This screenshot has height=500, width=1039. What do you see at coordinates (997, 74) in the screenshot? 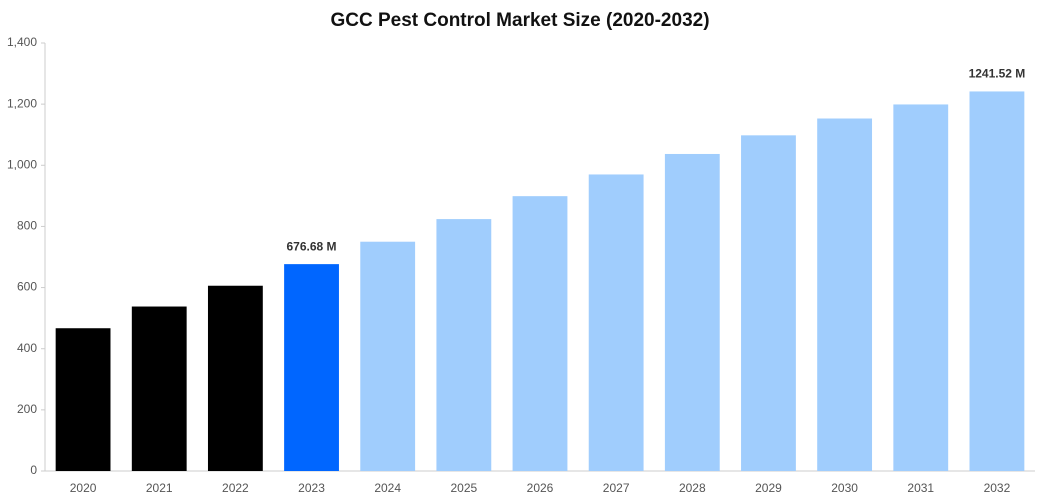
I see `value-label: 1241.52 M` at bounding box center [997, 74].